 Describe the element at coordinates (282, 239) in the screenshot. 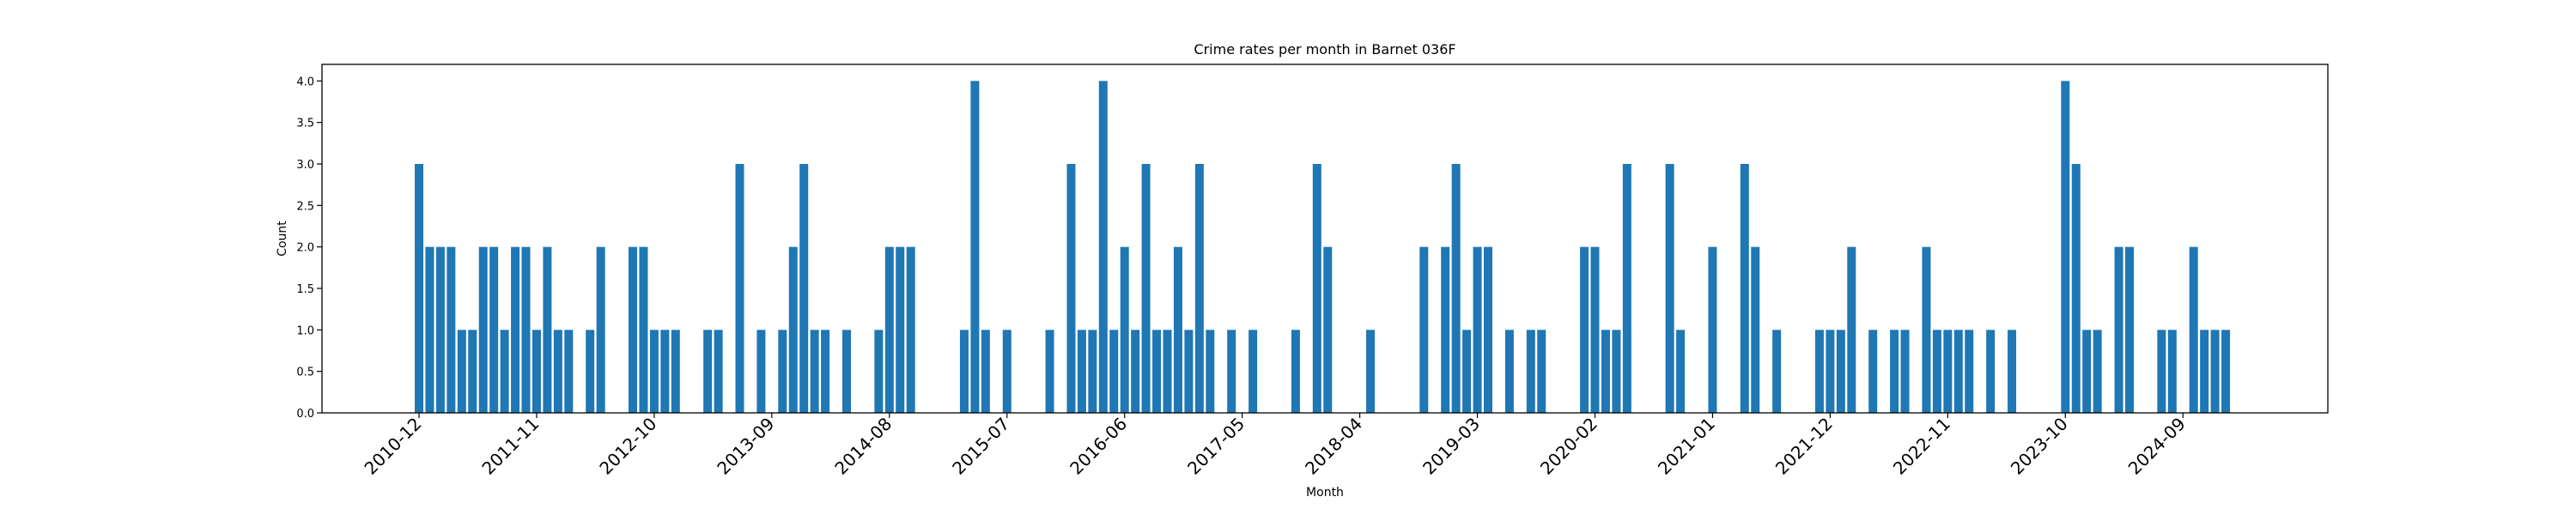

I see `y-axis-label: Count` at that location.